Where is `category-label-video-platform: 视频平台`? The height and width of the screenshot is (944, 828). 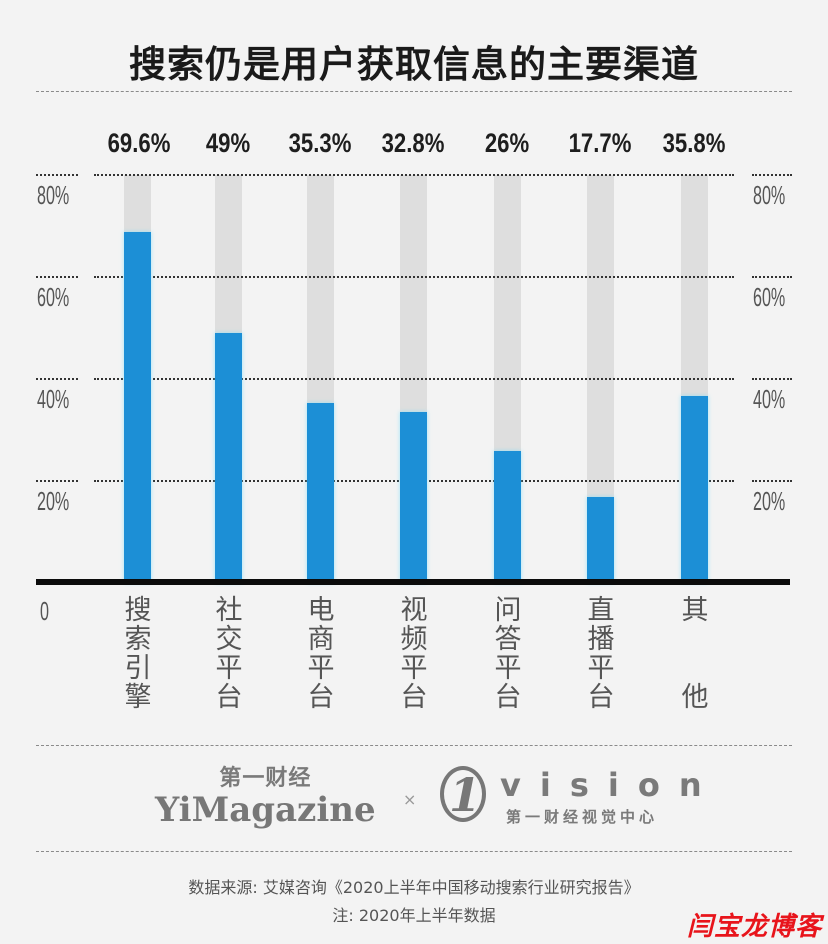 category-label-video-platform: 视频平台 is located at coordinates (414, 654).